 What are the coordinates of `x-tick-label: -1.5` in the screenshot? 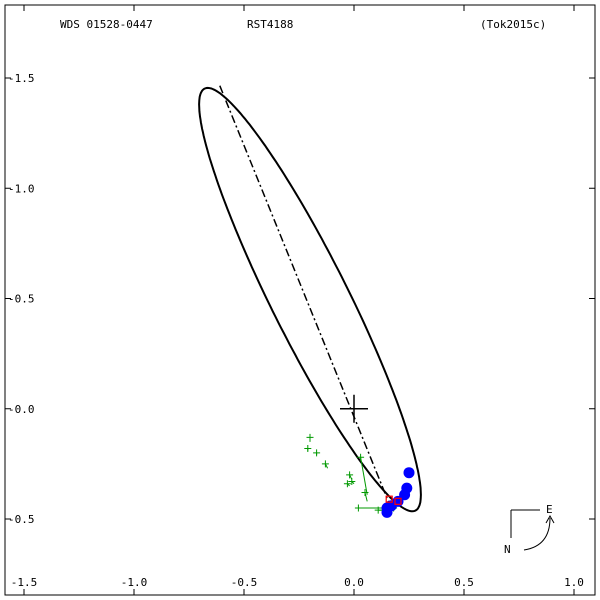 It's located at (24, 582).